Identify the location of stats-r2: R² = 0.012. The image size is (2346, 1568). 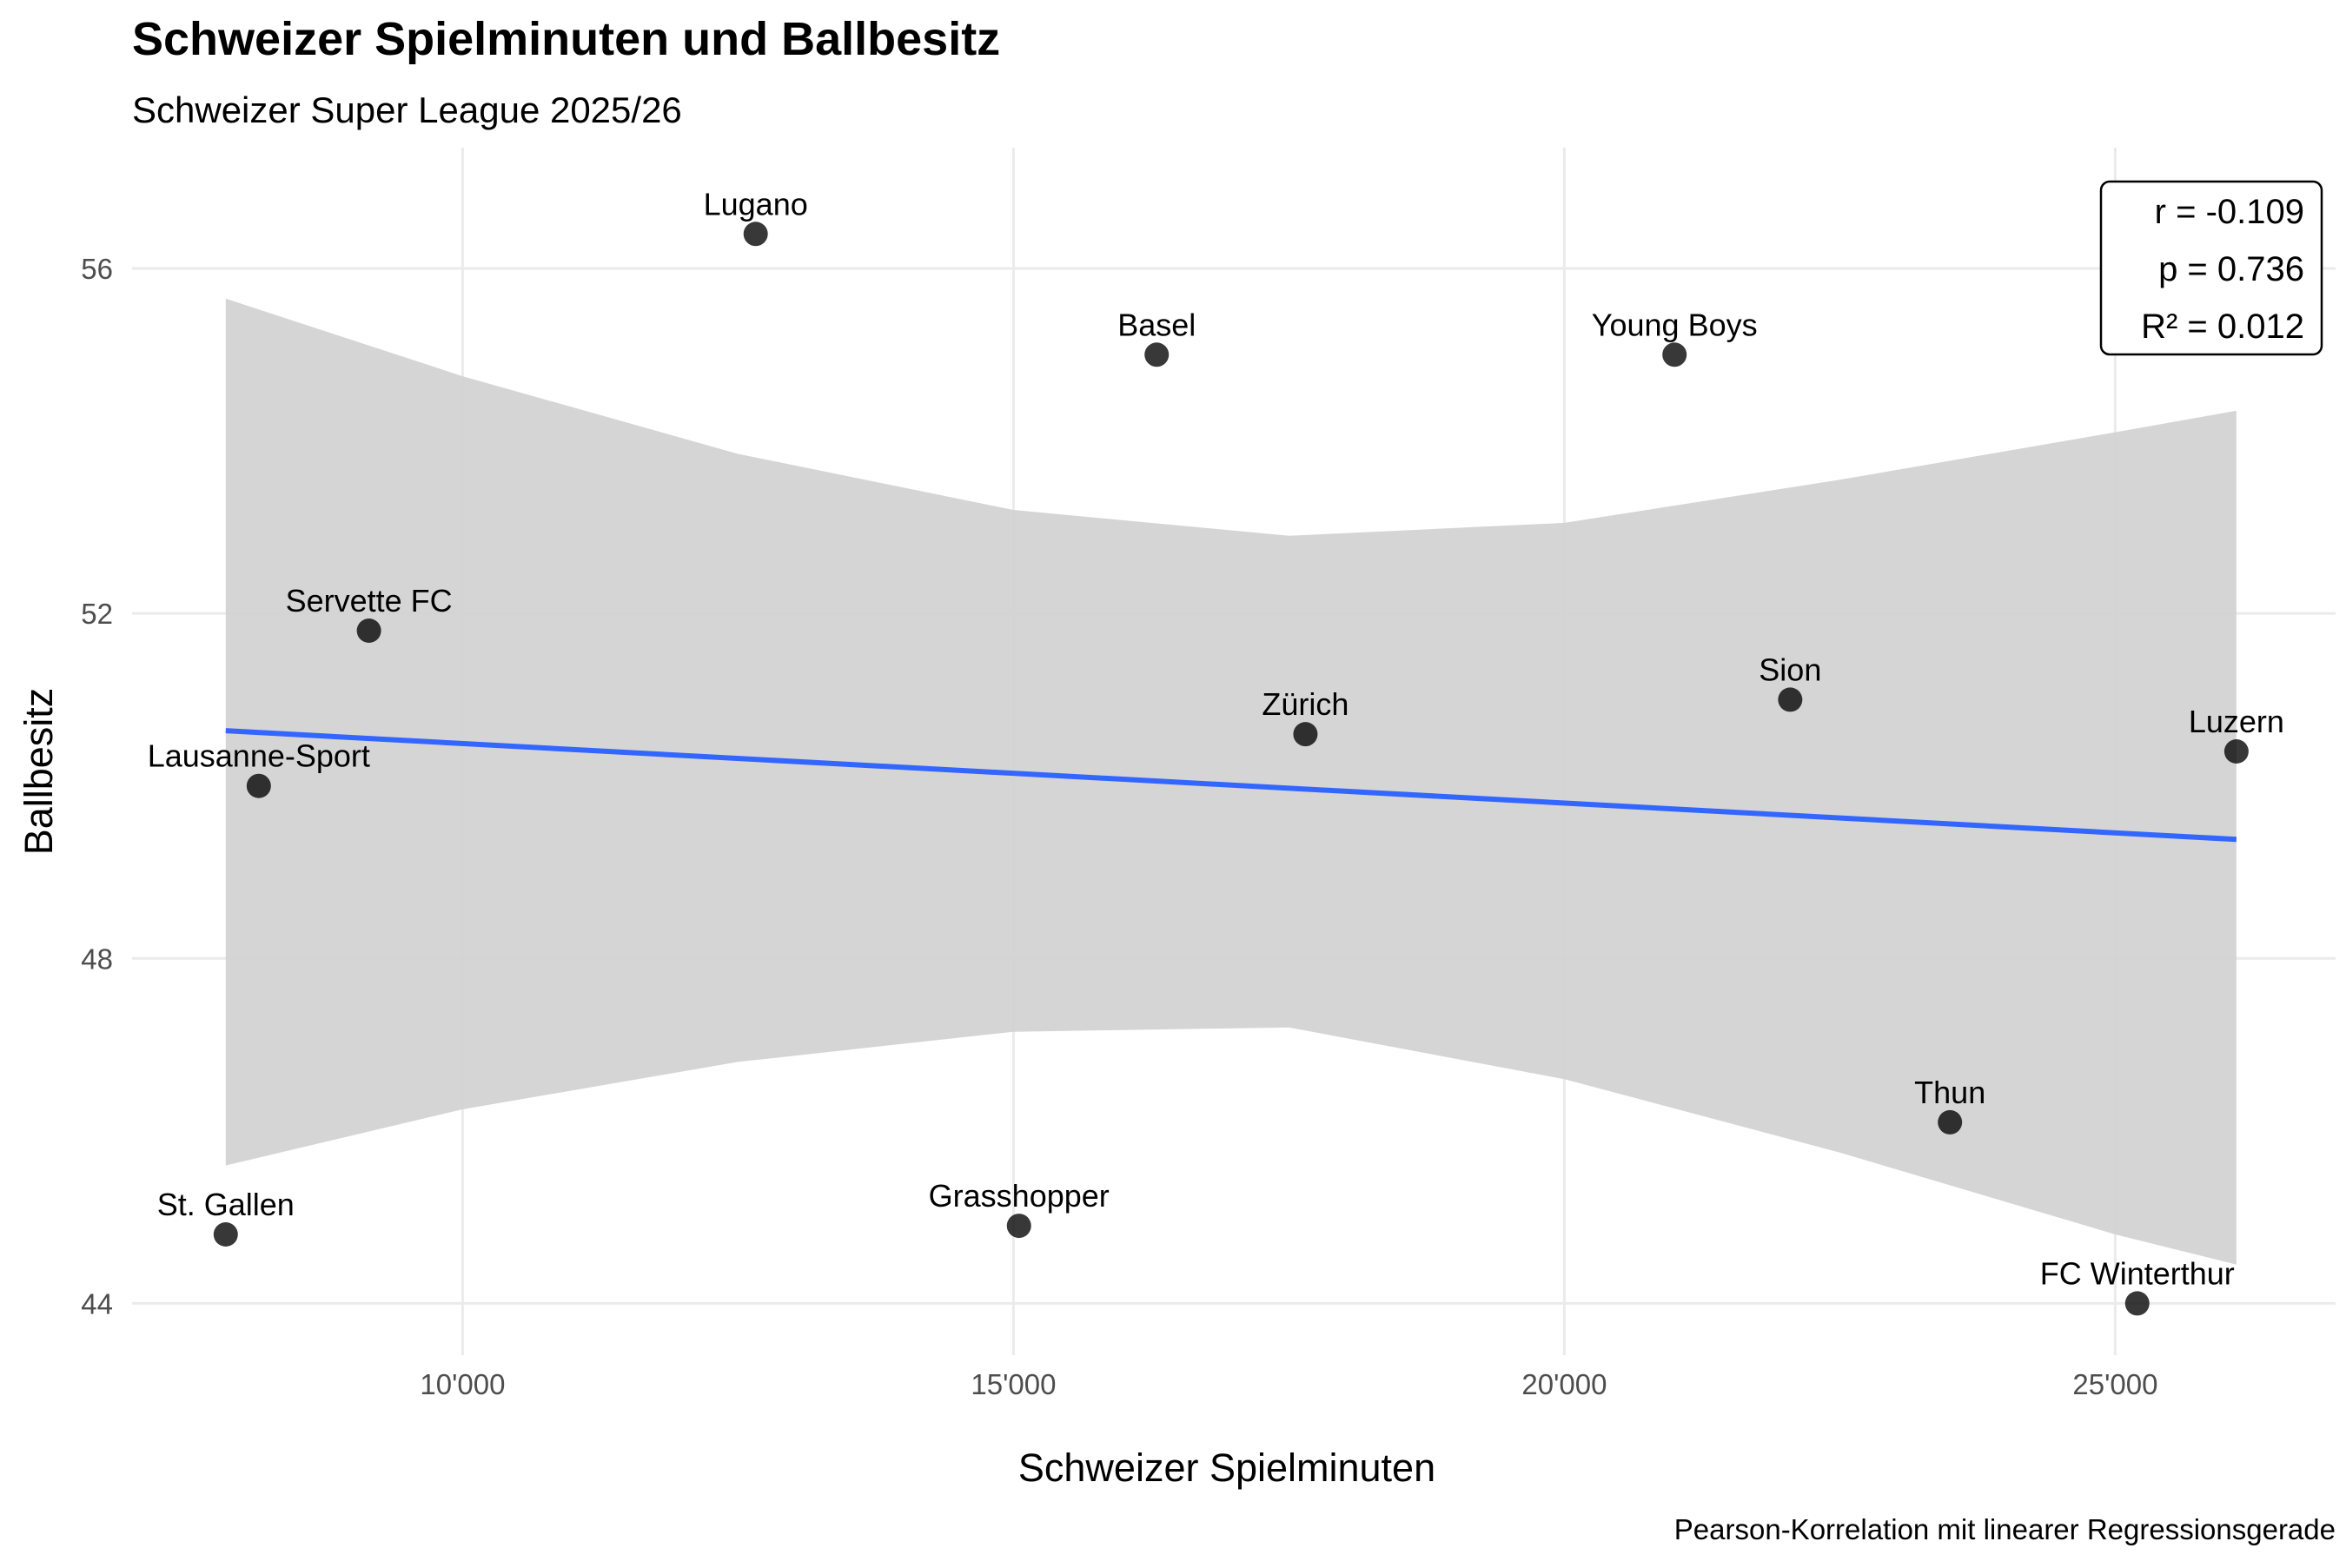
(2222, 327).